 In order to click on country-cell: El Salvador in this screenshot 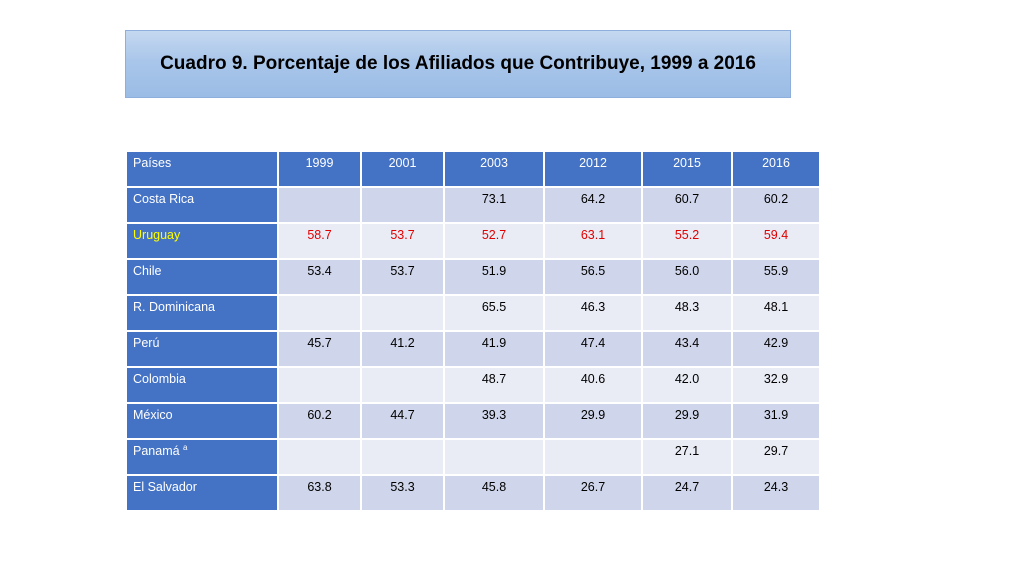, I will do `click(202, 493)`.